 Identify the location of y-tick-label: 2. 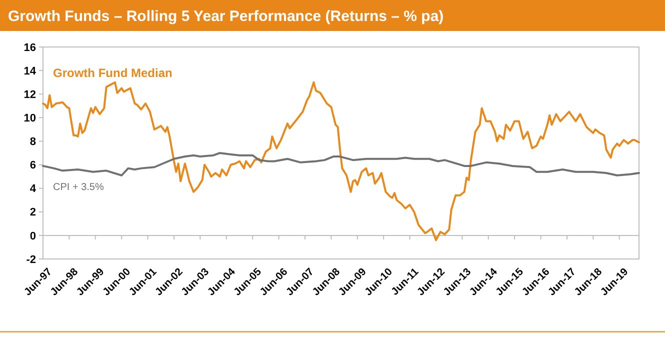
(33, 212).